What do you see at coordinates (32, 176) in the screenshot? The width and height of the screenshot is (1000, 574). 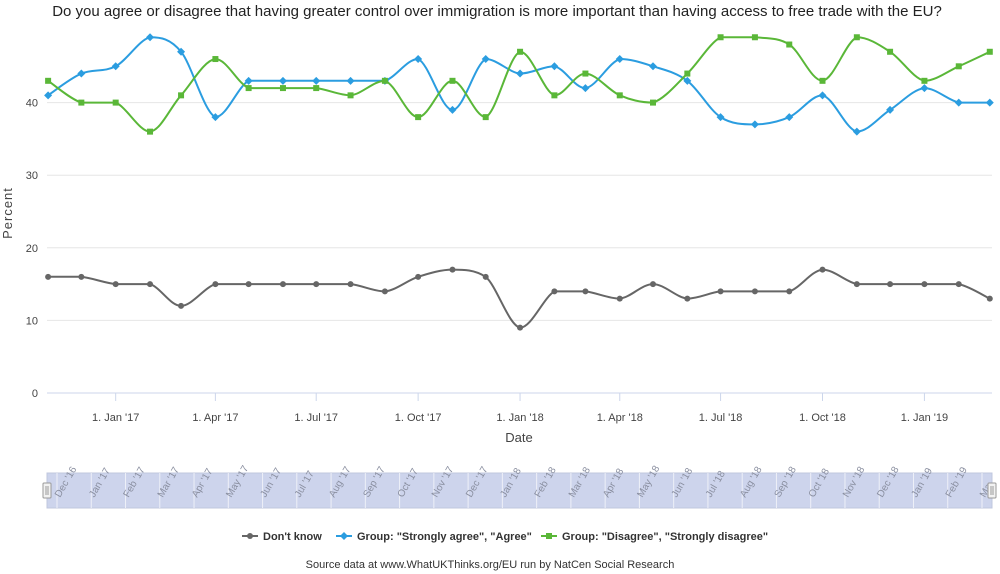 I see `y-tick-label: 30` at bounding box center [32, 176].